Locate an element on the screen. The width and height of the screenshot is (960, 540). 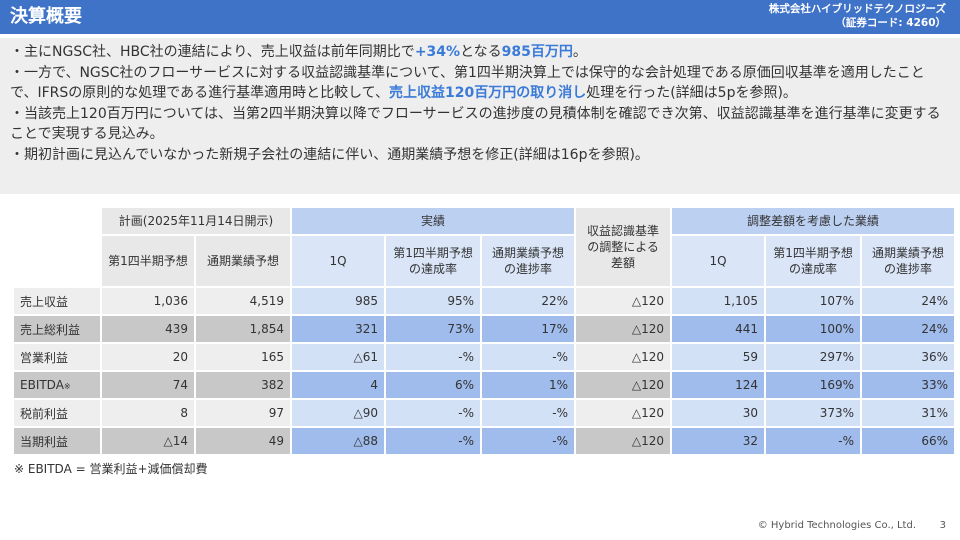
row-label: 営業利益 is located at coordinates (57, 357).